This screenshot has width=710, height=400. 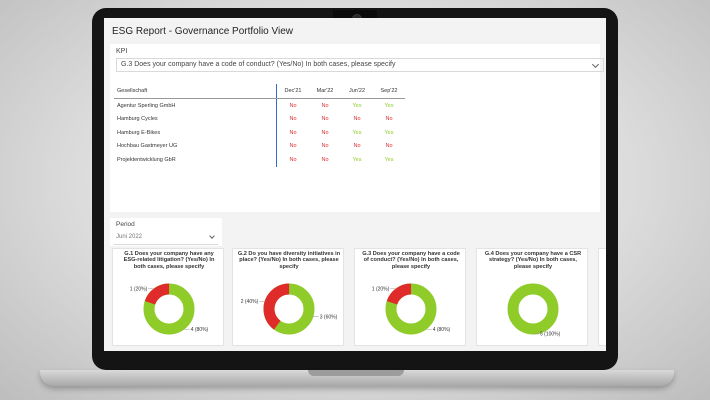 I want to click on donut-chart: 2 (40%) 3 (60%), so click(x=289, y=309).